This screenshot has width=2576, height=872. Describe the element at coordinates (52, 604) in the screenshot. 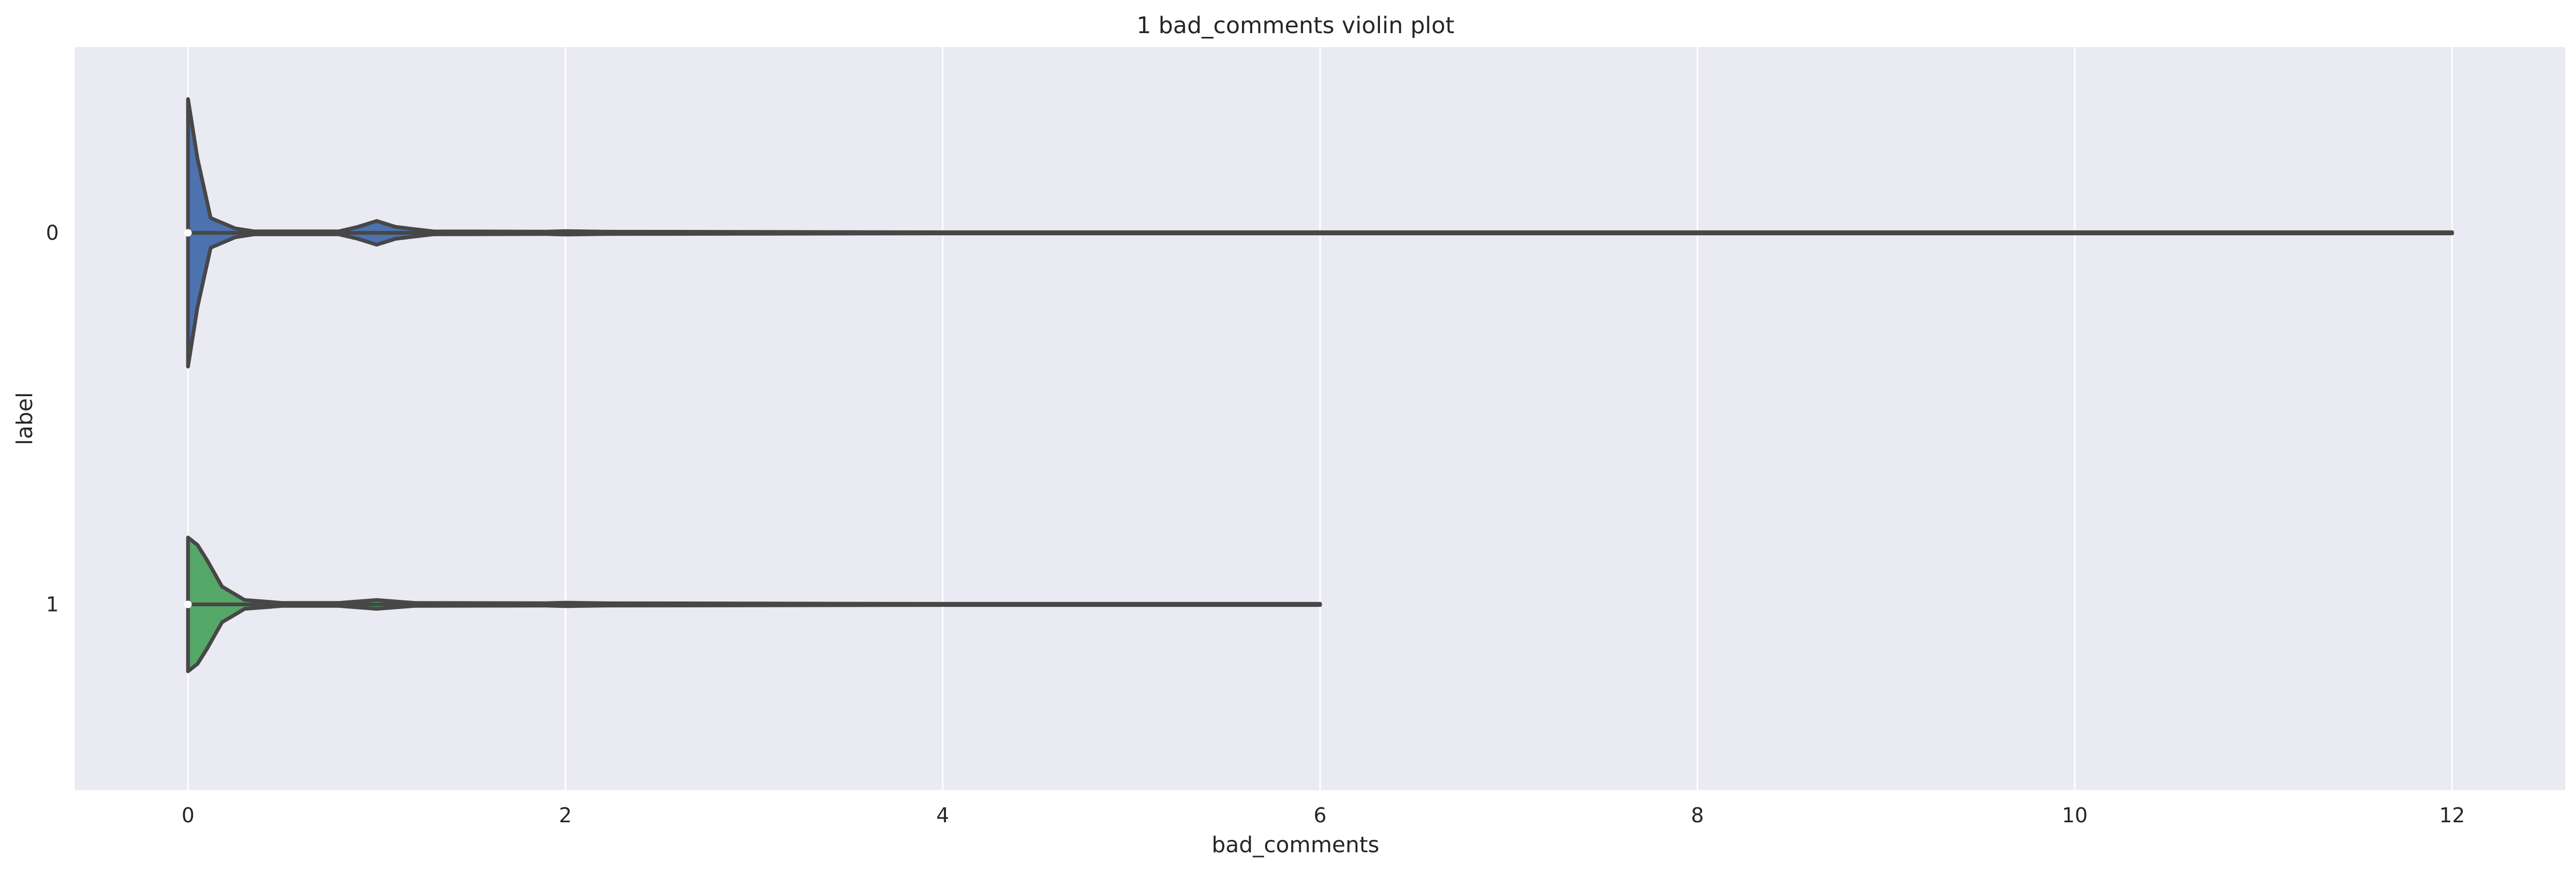

I see `y-tick-label: 1` at that location.